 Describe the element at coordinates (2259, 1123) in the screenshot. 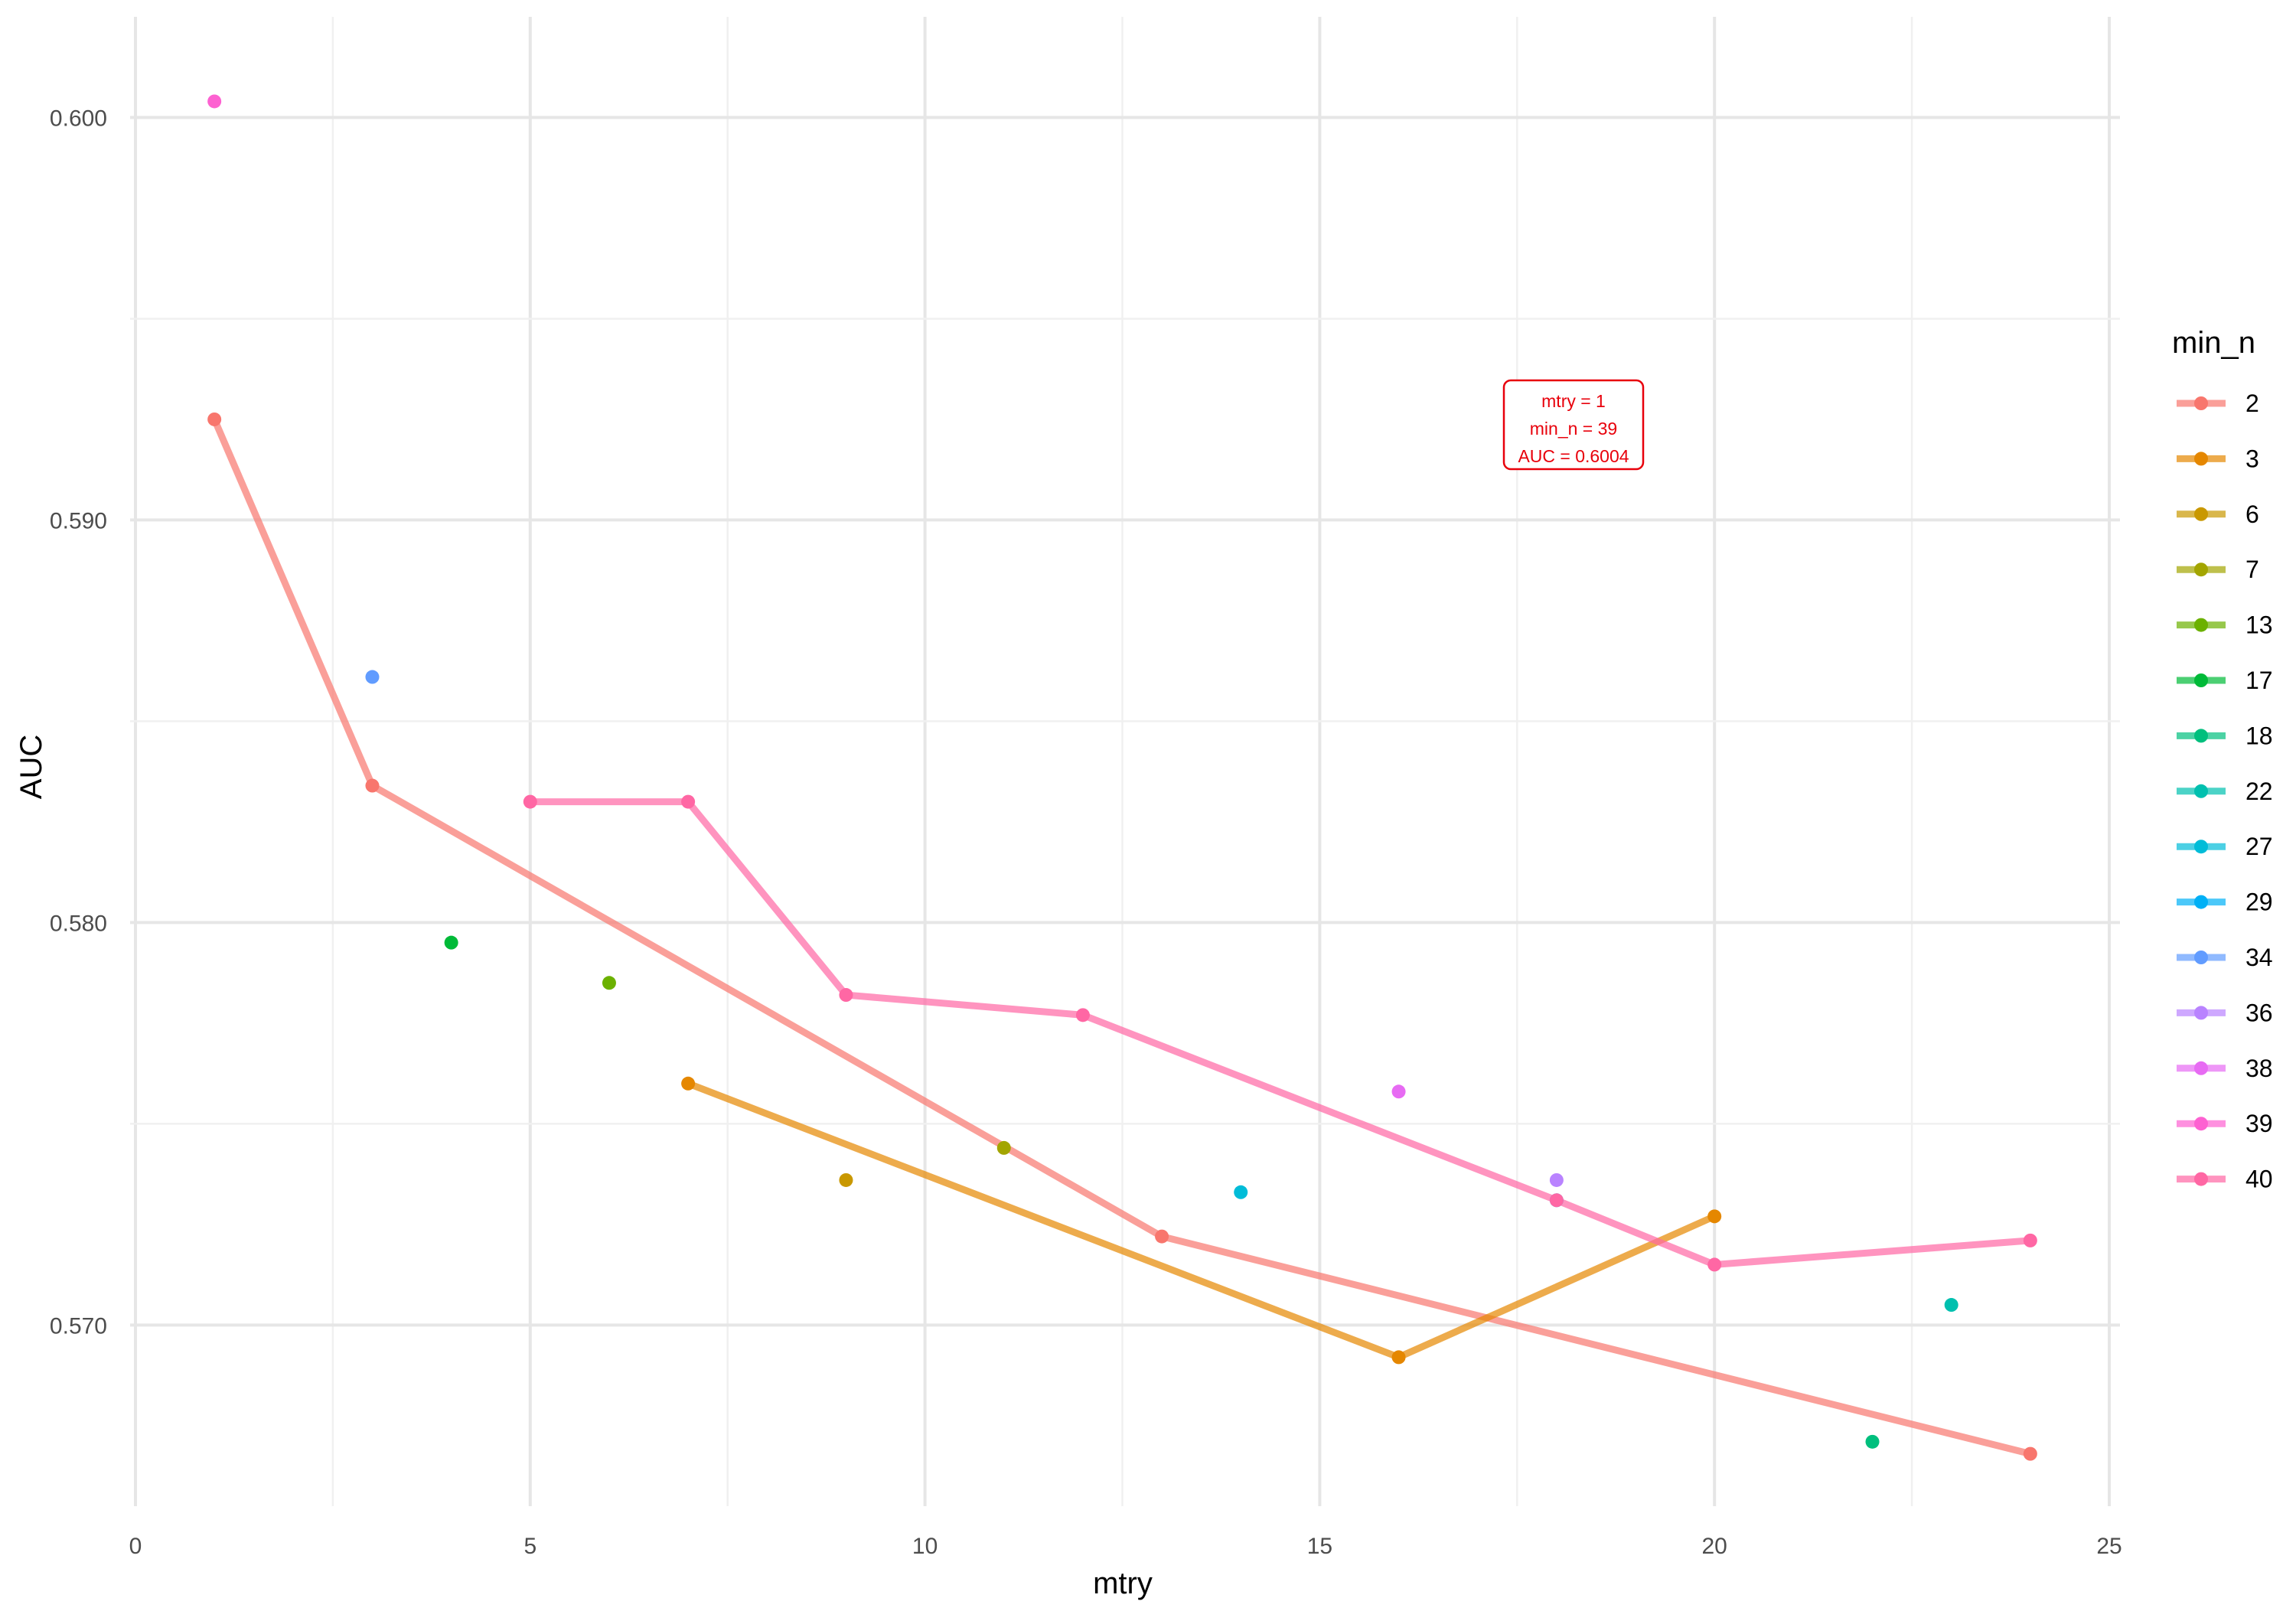

I see `legend-label: 39` at that location.